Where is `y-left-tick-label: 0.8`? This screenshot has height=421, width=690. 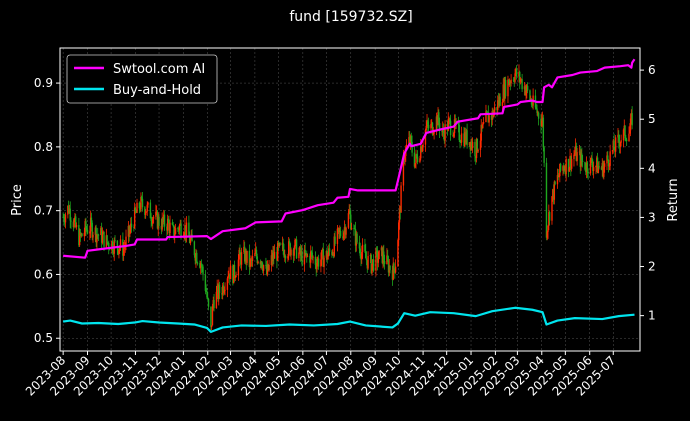
y-left-tick-label: 0.8 is located at coordinates (43, 147).